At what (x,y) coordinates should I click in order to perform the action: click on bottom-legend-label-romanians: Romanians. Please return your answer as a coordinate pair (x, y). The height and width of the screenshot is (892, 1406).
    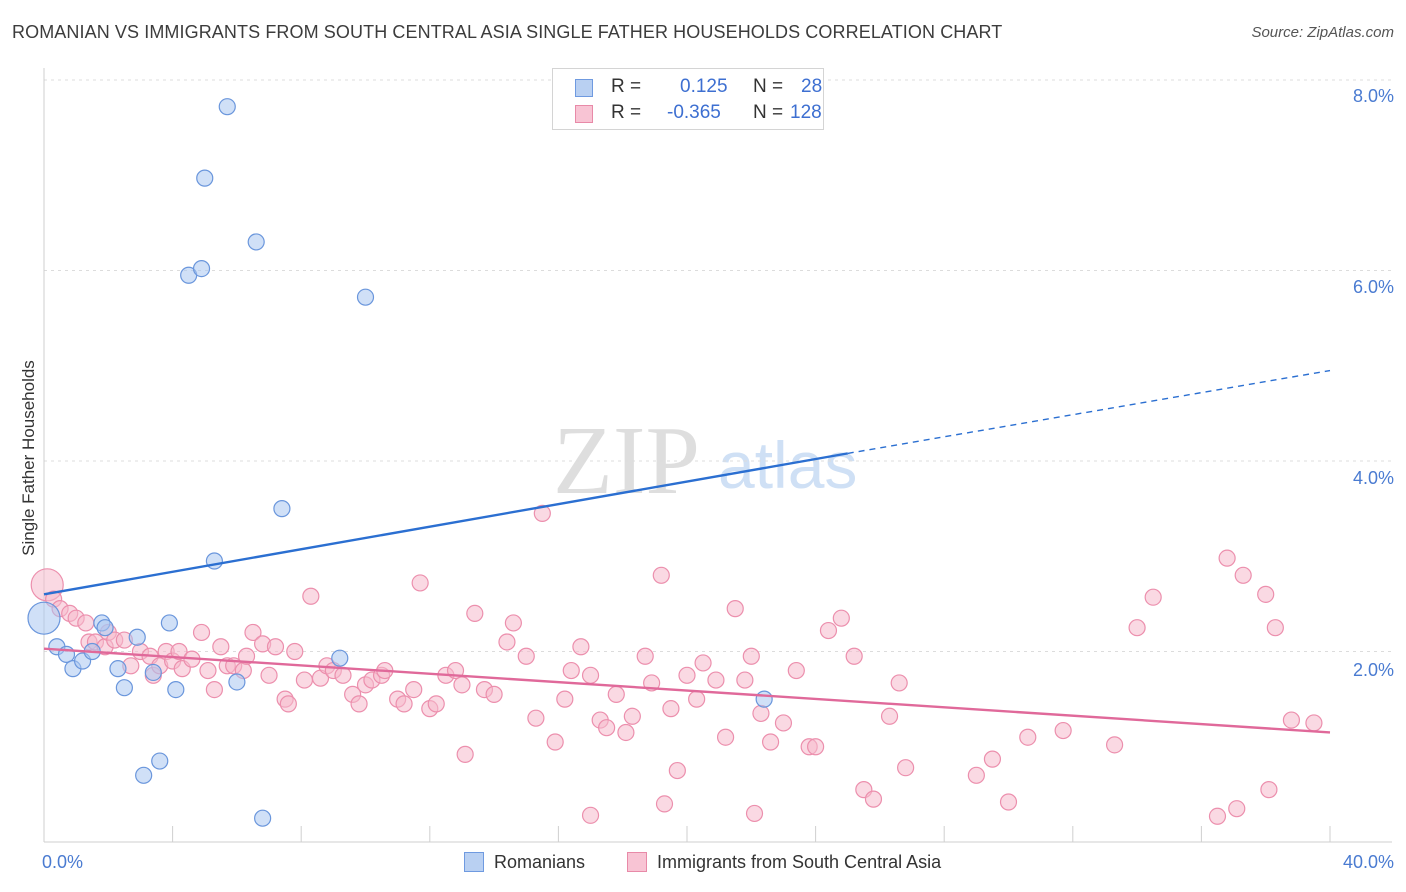
    Looking at the image, I should click on (540, 862).